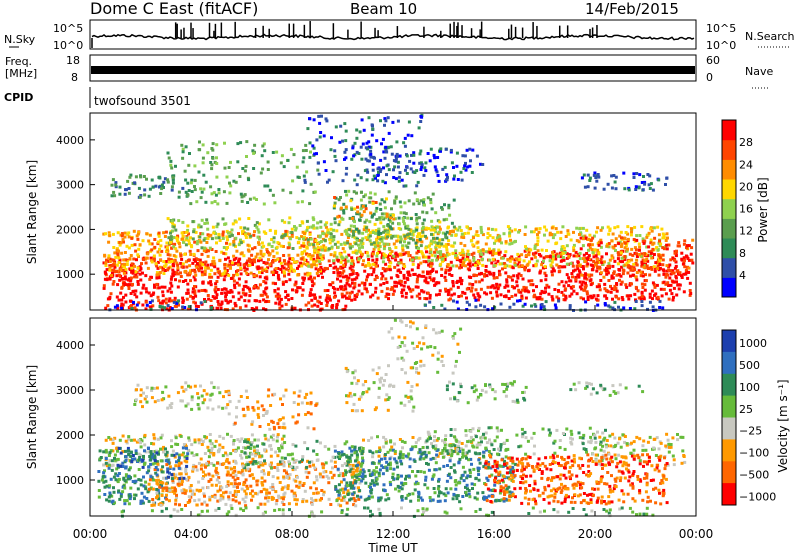  Describe the element at coordinates (763, 209) in the screenshot. I see `power-colorbar-label: Power [dB]` at that location.